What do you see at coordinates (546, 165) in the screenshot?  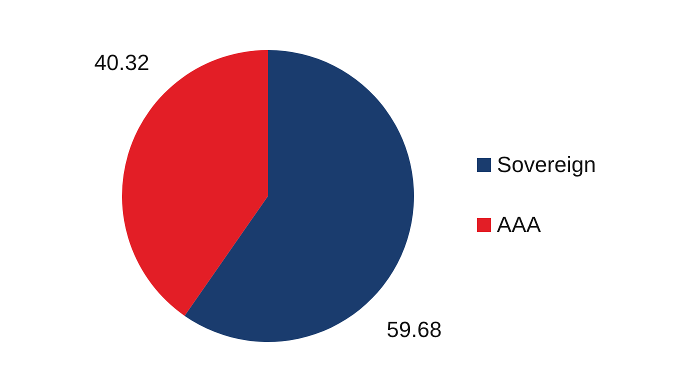 I see `legend-label: Sovereign` at bounding box center [546, 165].